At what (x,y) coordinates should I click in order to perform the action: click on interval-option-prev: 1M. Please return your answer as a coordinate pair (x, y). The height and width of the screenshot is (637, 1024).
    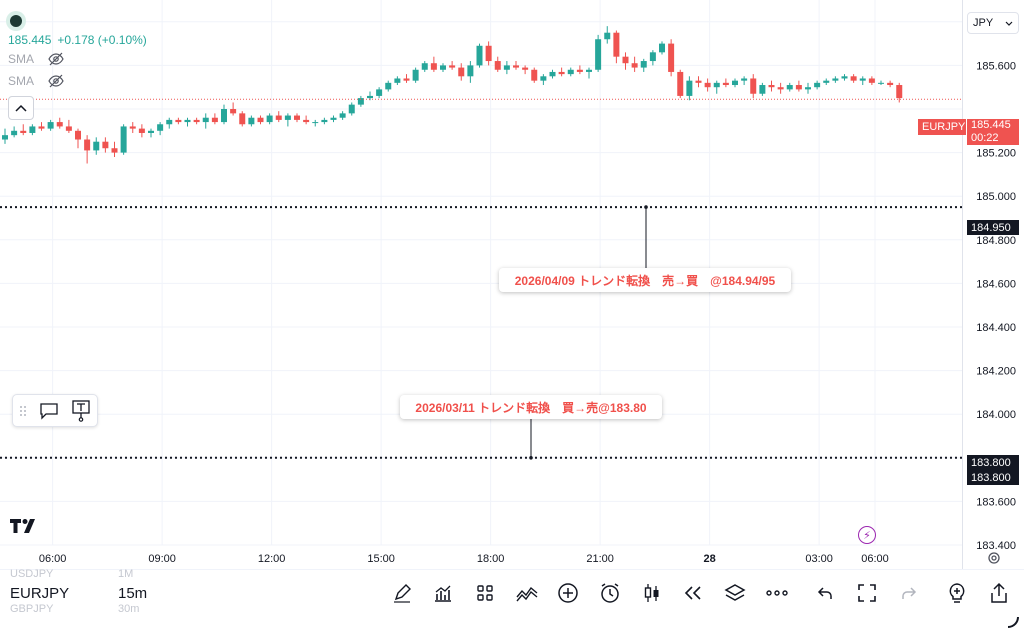
    Looking at the image, I should click on (126, 574).